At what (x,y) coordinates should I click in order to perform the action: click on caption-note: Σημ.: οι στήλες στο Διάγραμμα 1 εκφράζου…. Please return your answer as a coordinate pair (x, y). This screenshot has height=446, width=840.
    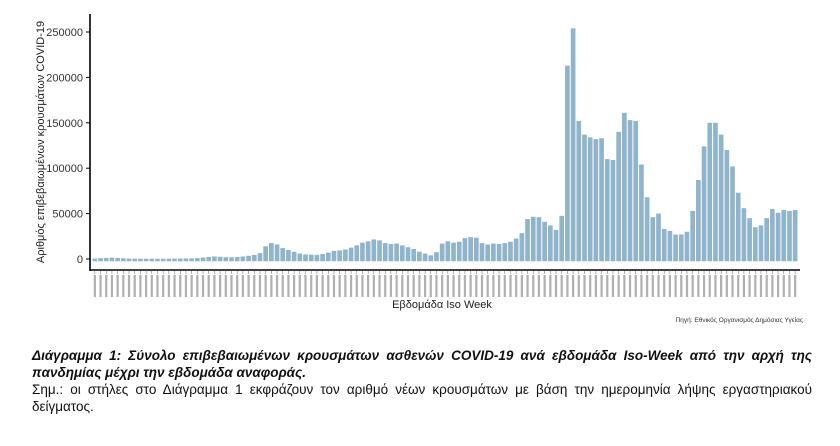
    Looking at the image, I should click on (422, 398).